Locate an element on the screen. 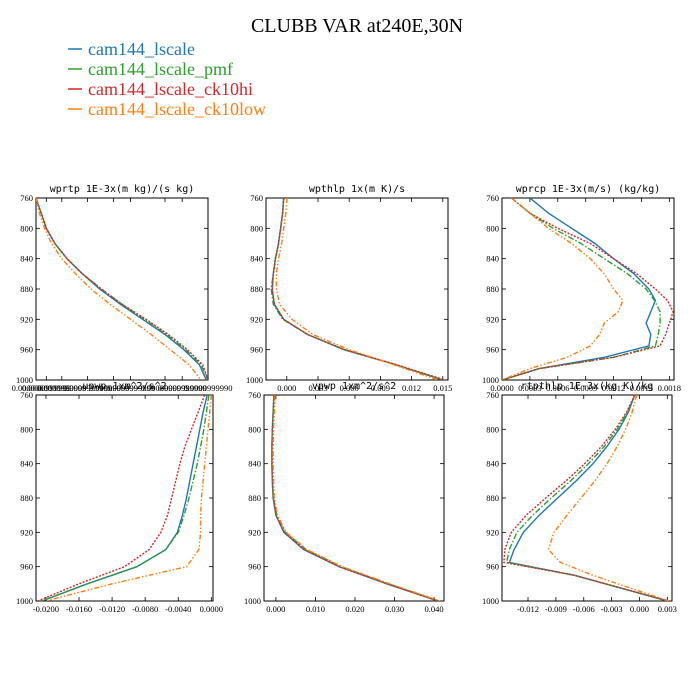  x-tick-label: 0.030 is located at coordinates (394, 609).